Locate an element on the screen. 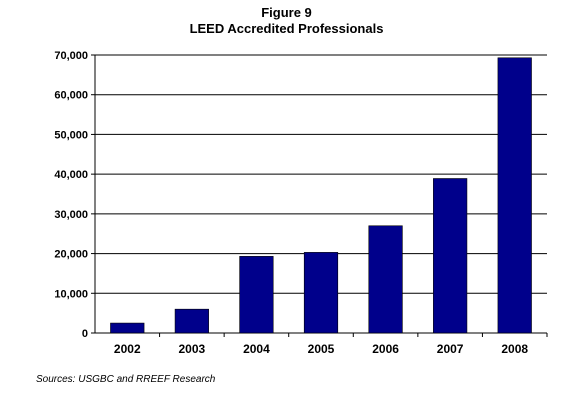  x-tick-label: 2008 is located at coordinates (514, 349).